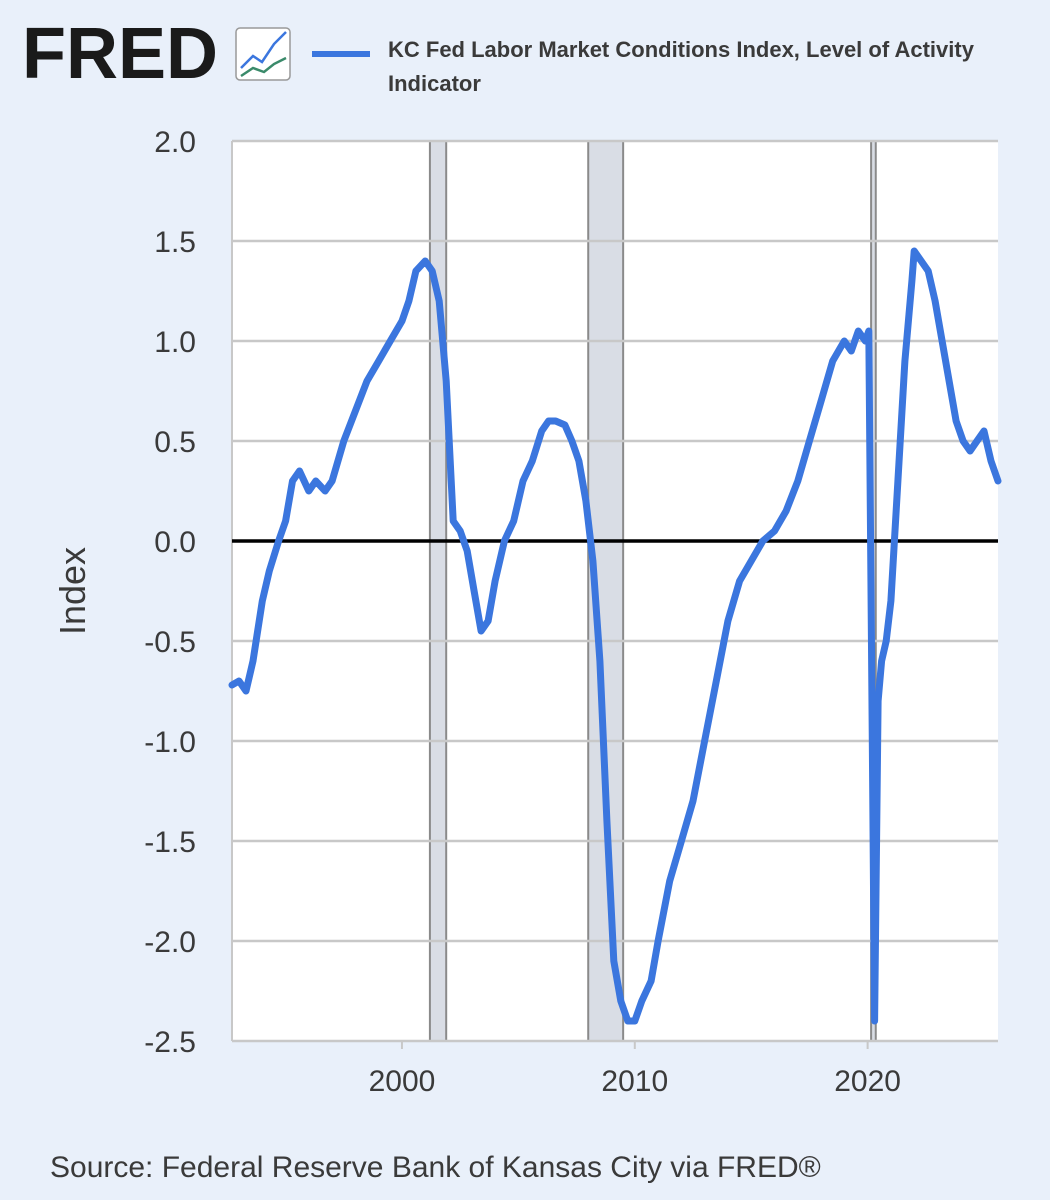 The height and width of the screenshot is (1200, 1050). Describe the element at coordinates (175, 542) in the screenshot. I see `y-tick-label: 0.0` at that location.